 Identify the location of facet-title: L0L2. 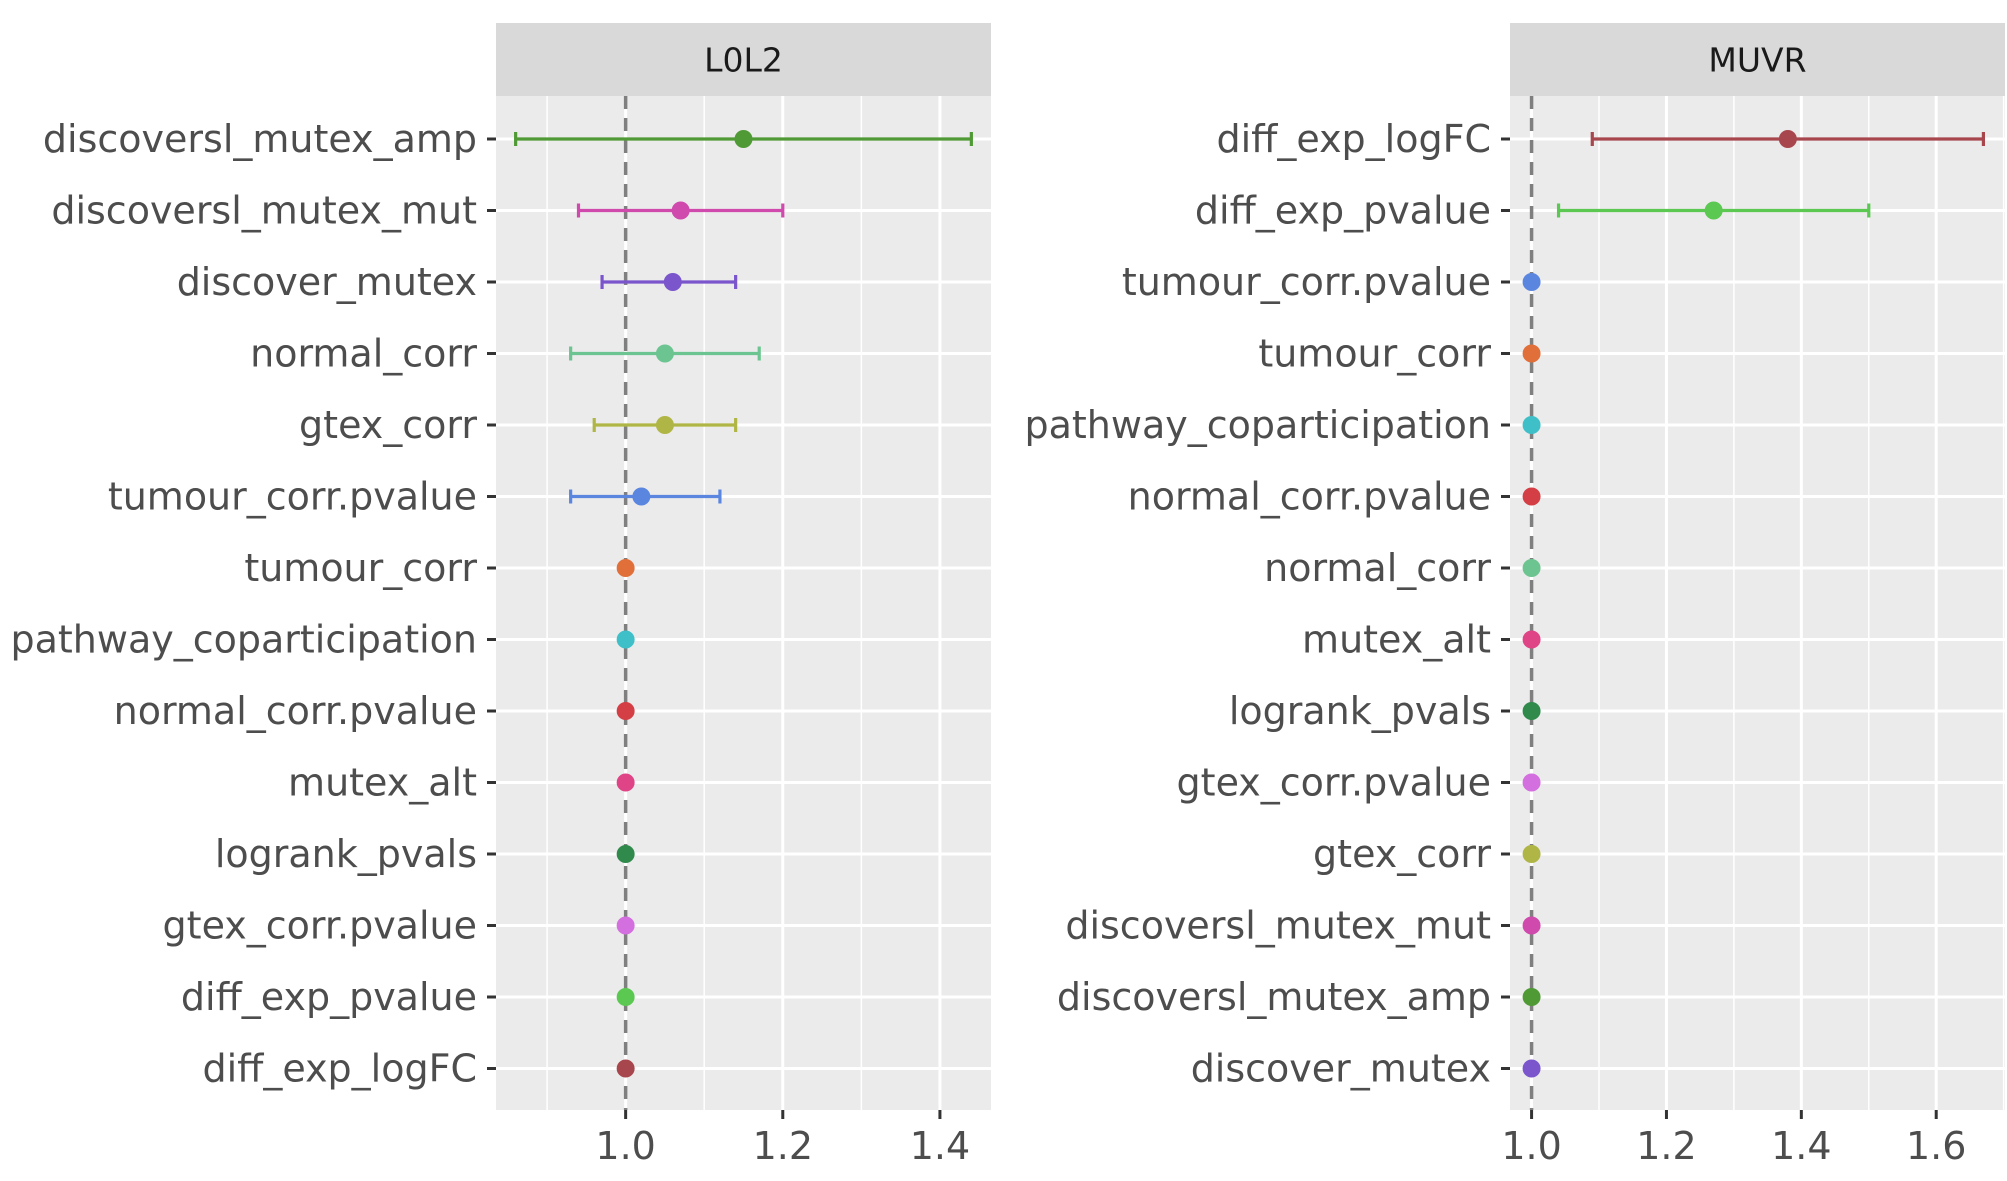
(743, 60).